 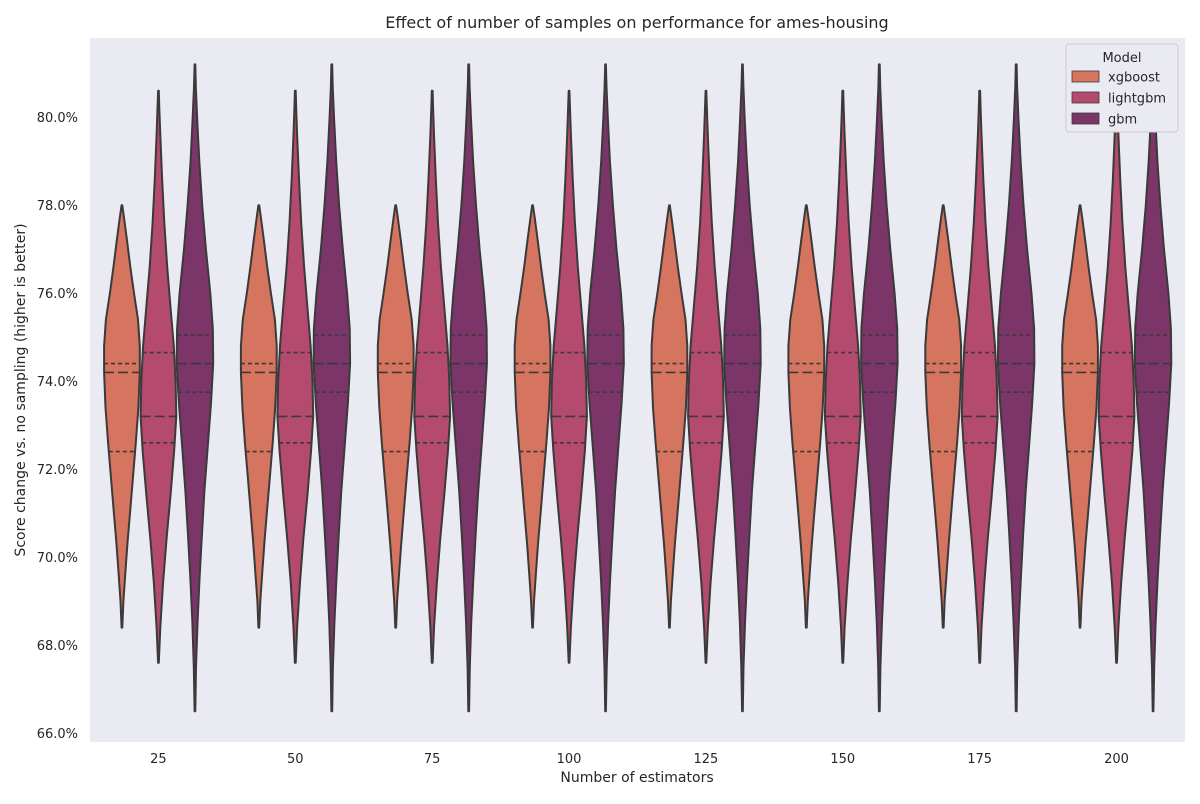 I want to click on x-tick-label: 75, so click(x=432, y=759).